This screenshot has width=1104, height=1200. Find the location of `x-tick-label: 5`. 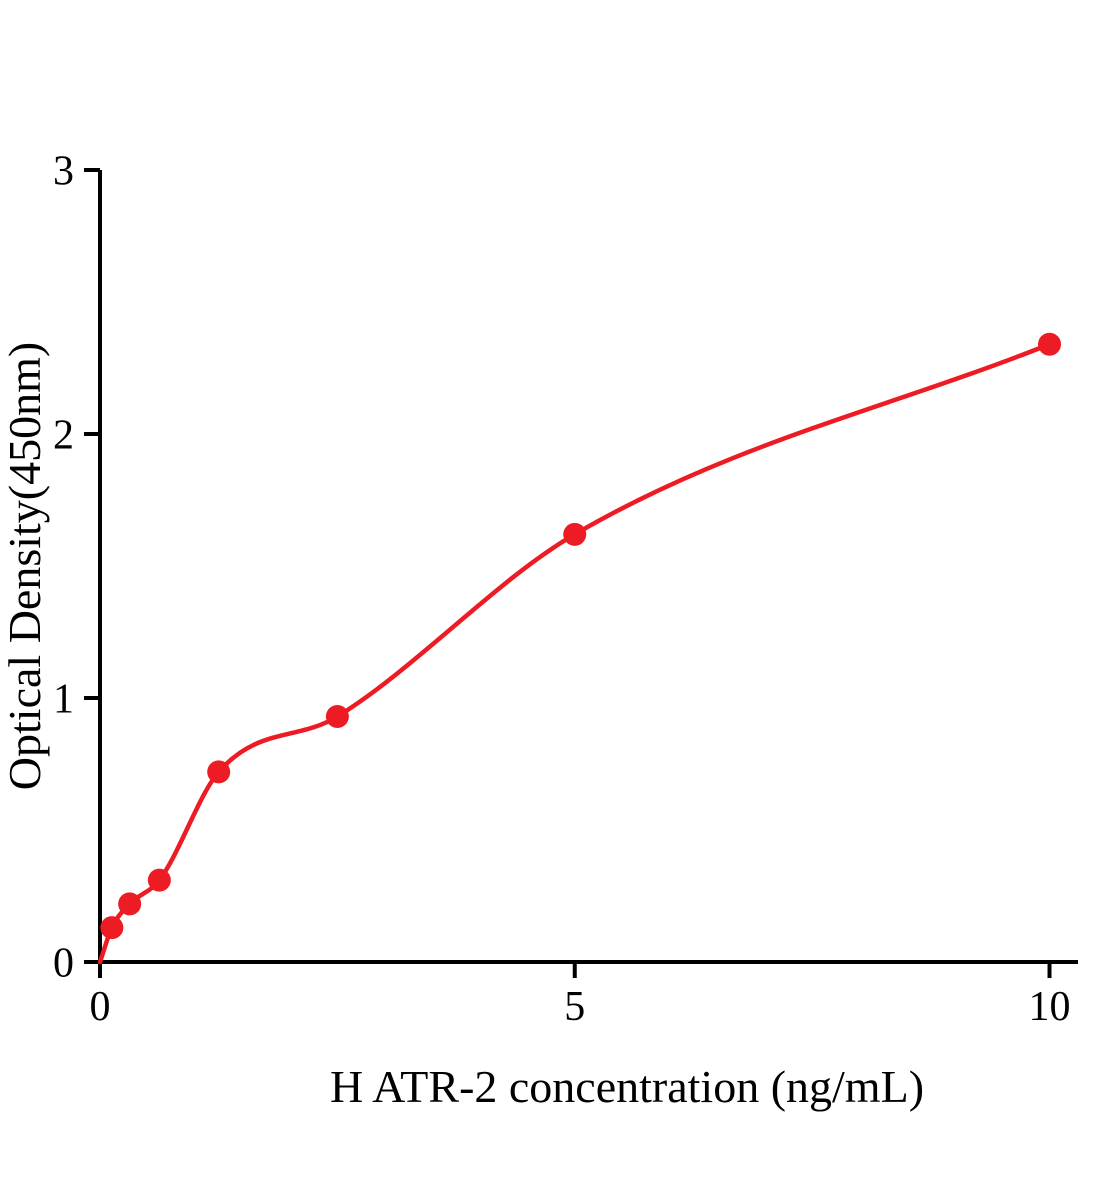

x-tick-label: 5 is located at coordinates (574, 1007).